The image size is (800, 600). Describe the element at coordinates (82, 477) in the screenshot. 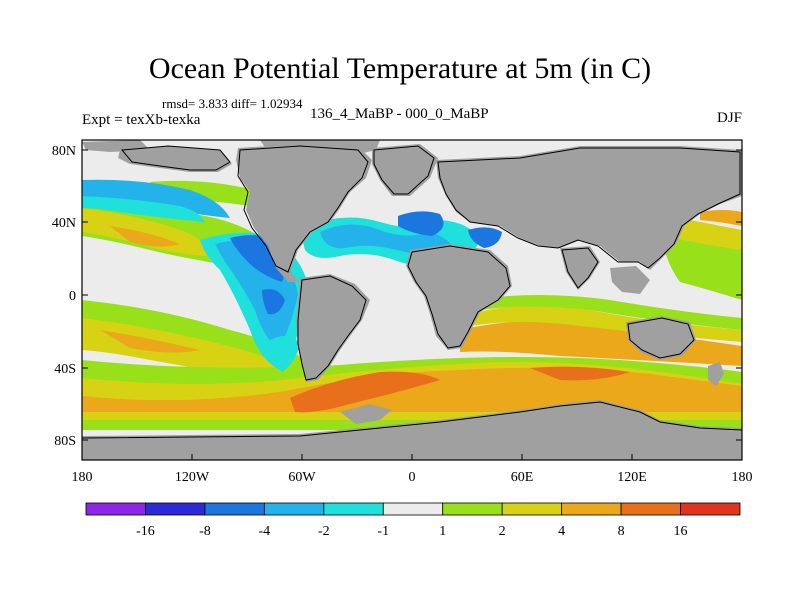

I see `lon-label-180w: 180` at that location.